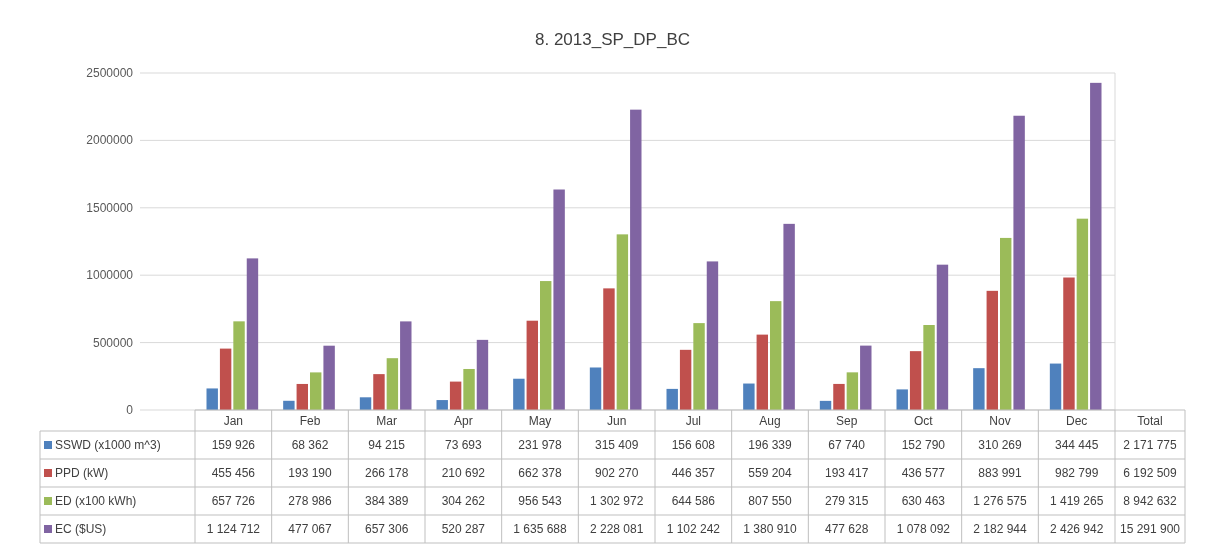 The width and height of the screenshot is (1210, 548). What do you see at coordinates (233, 421) in the screenshot?
I see `x-tick-label: Jan` at bounding box center [233, 421].